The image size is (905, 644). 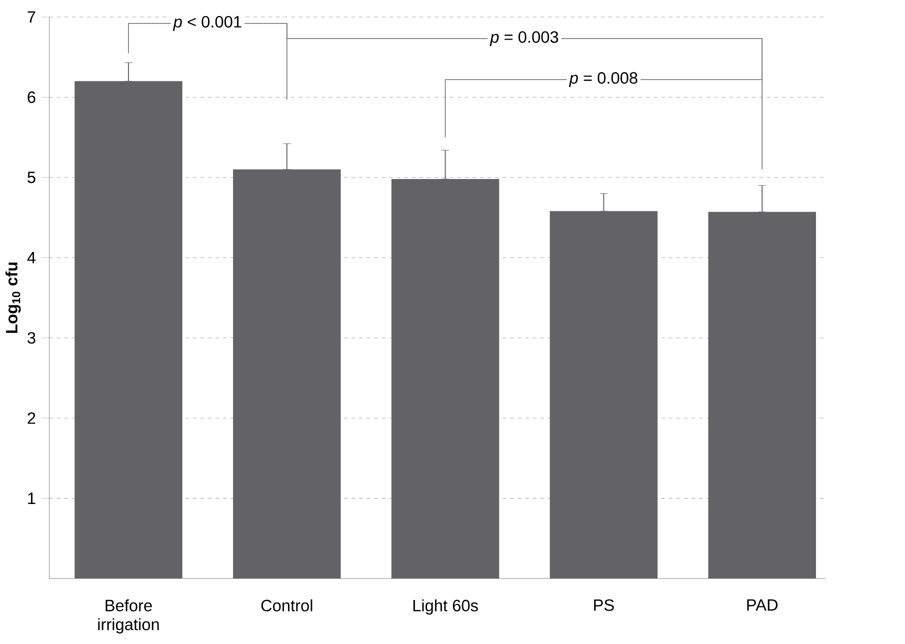 What do you see at coordinates (32, 498) in the screenshot?
I see `y-tick-label: 1` at bounding box center [32, 498].